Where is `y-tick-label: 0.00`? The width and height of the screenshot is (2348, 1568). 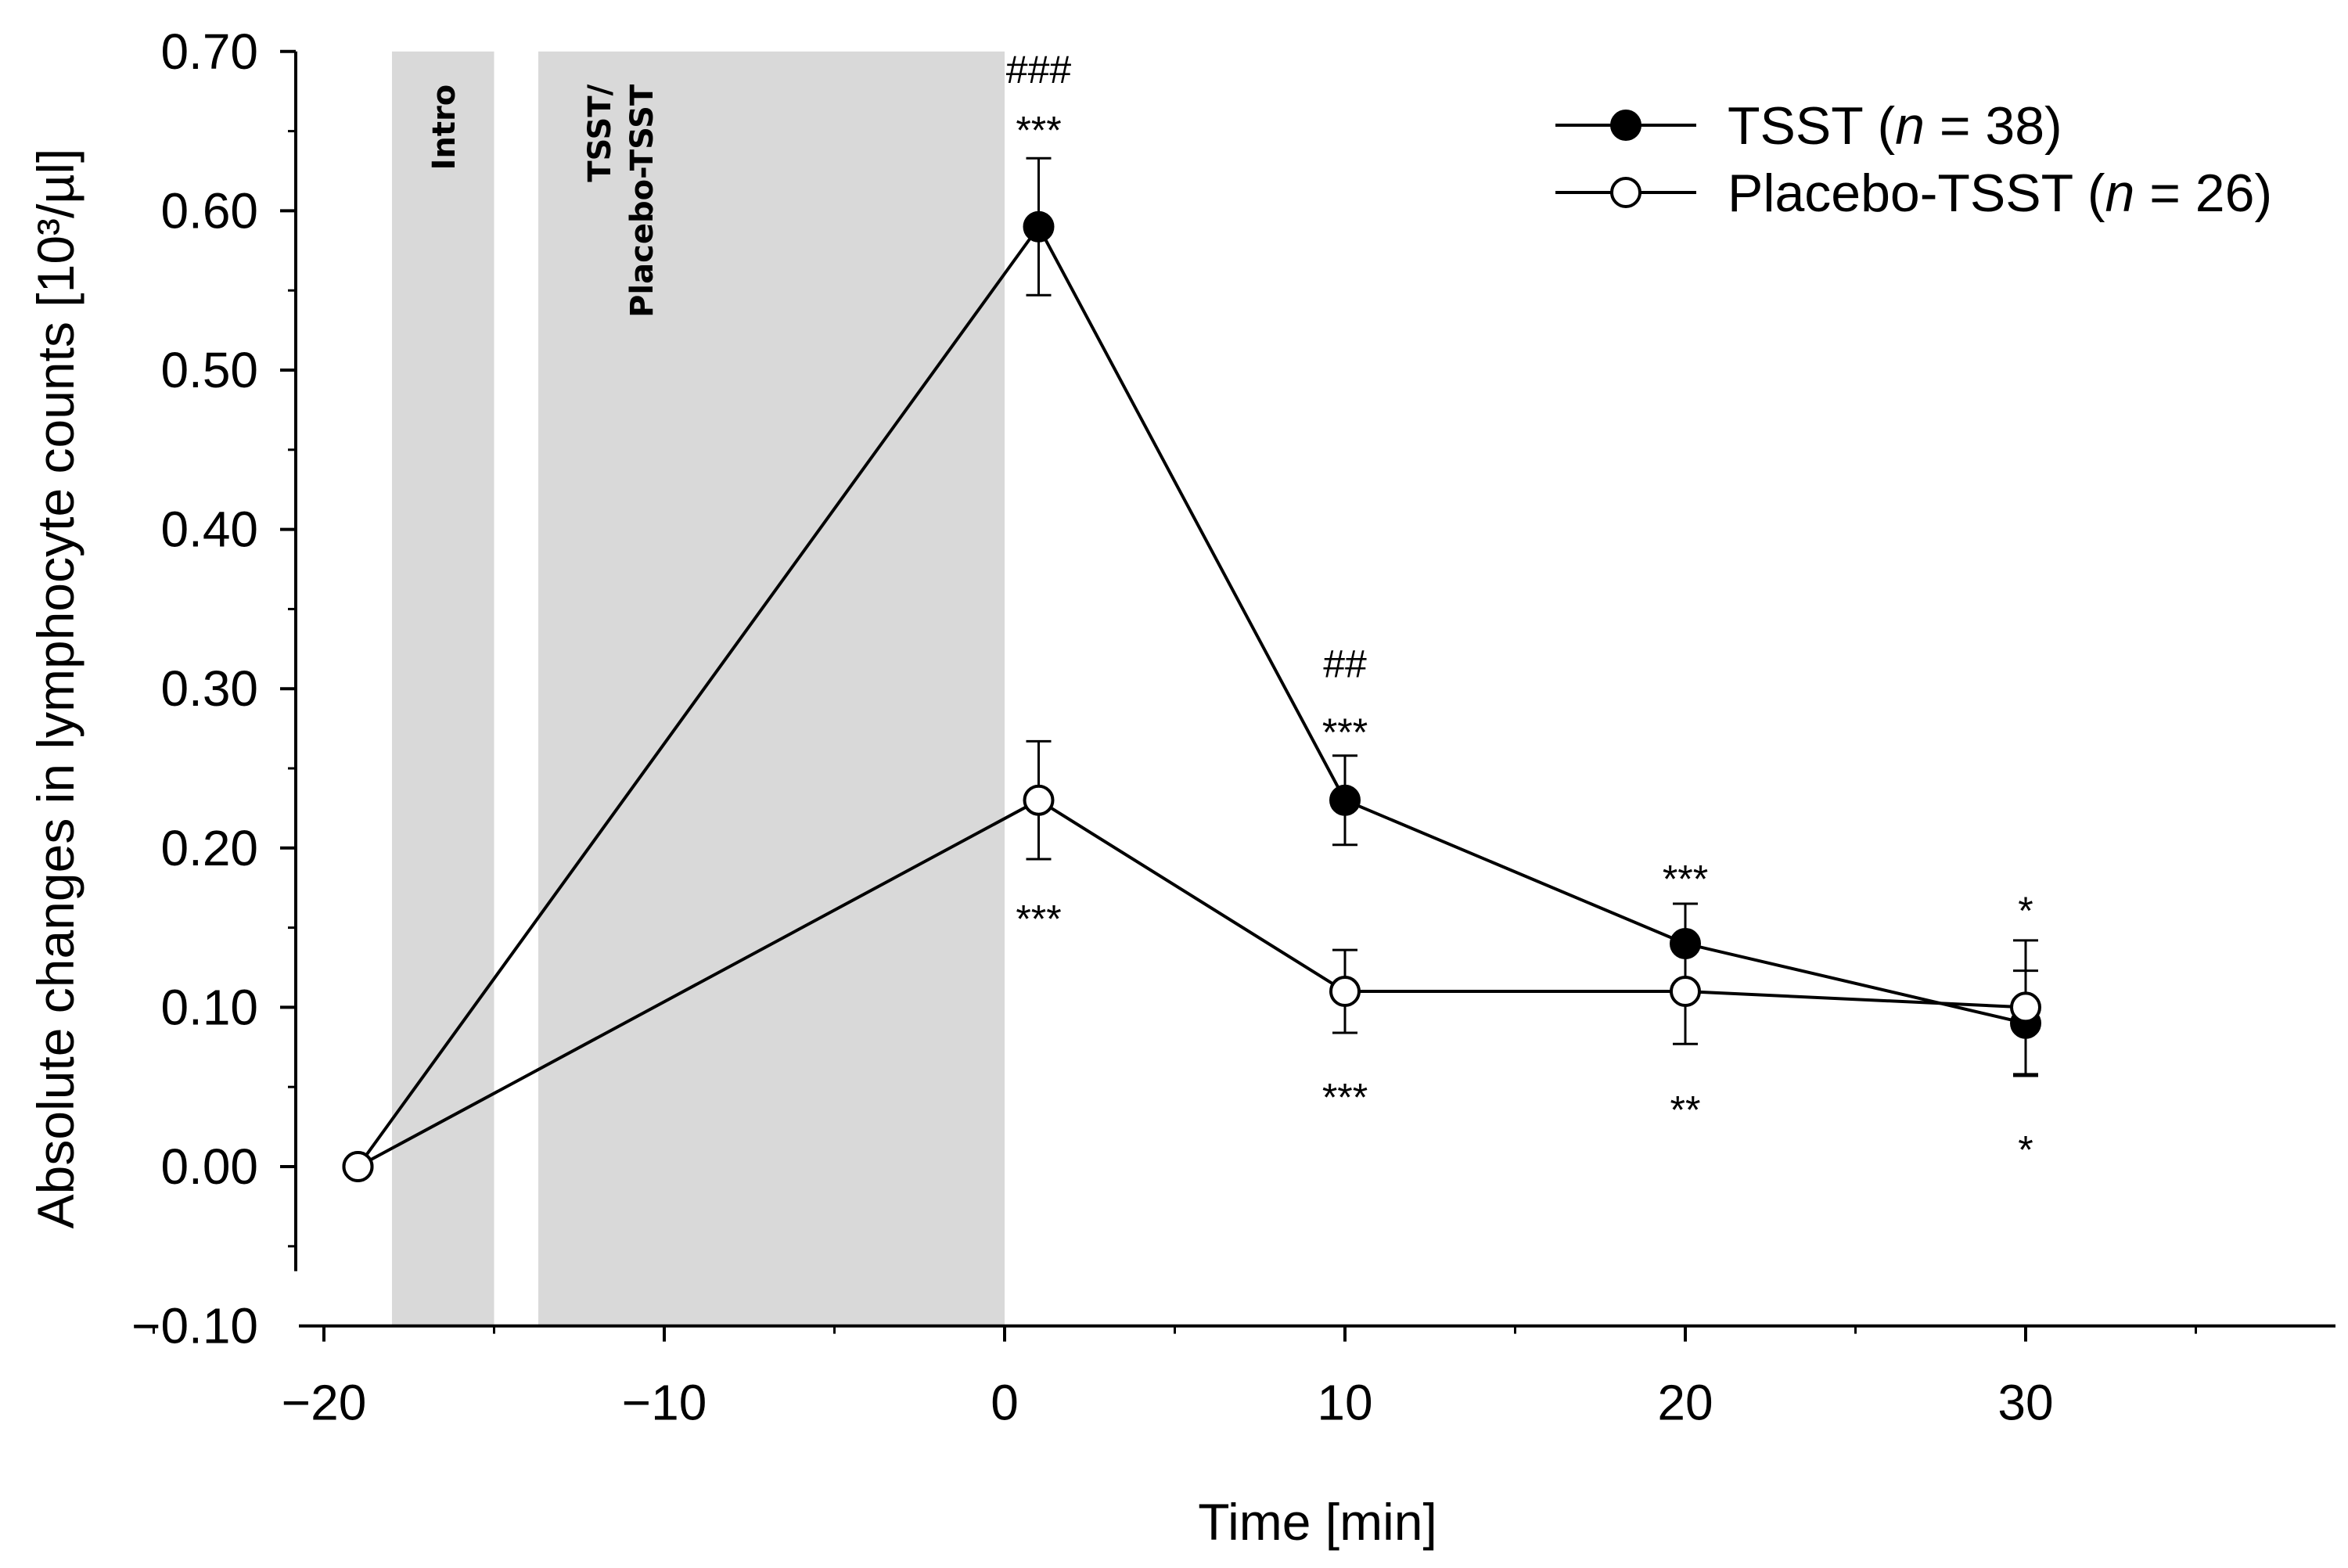
y-tick-label: 0.00 is located at coordinates (209, 1166).